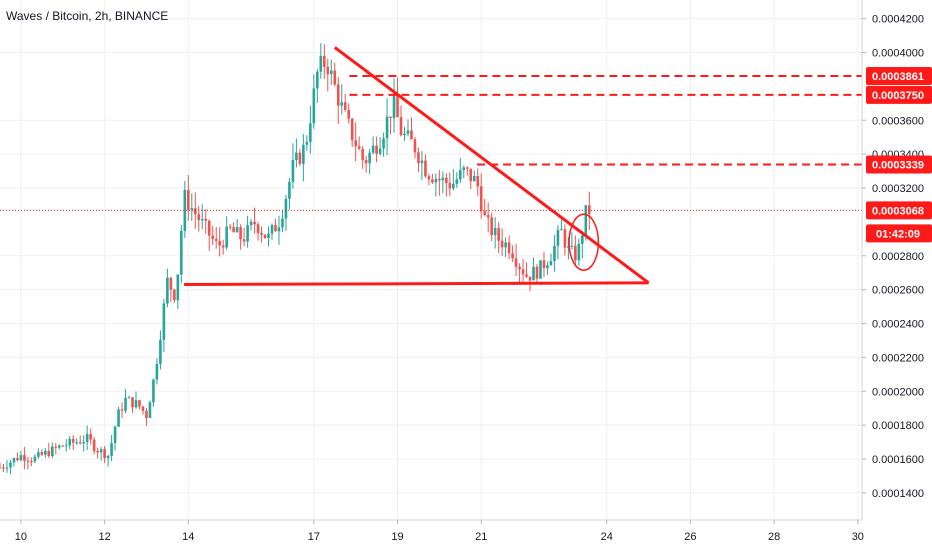 The image size is (932, 550). What do you see at coordinates (21, 537) in the screenshot?
I see `time-tick-label: 10` at bounding box center [21, 537].